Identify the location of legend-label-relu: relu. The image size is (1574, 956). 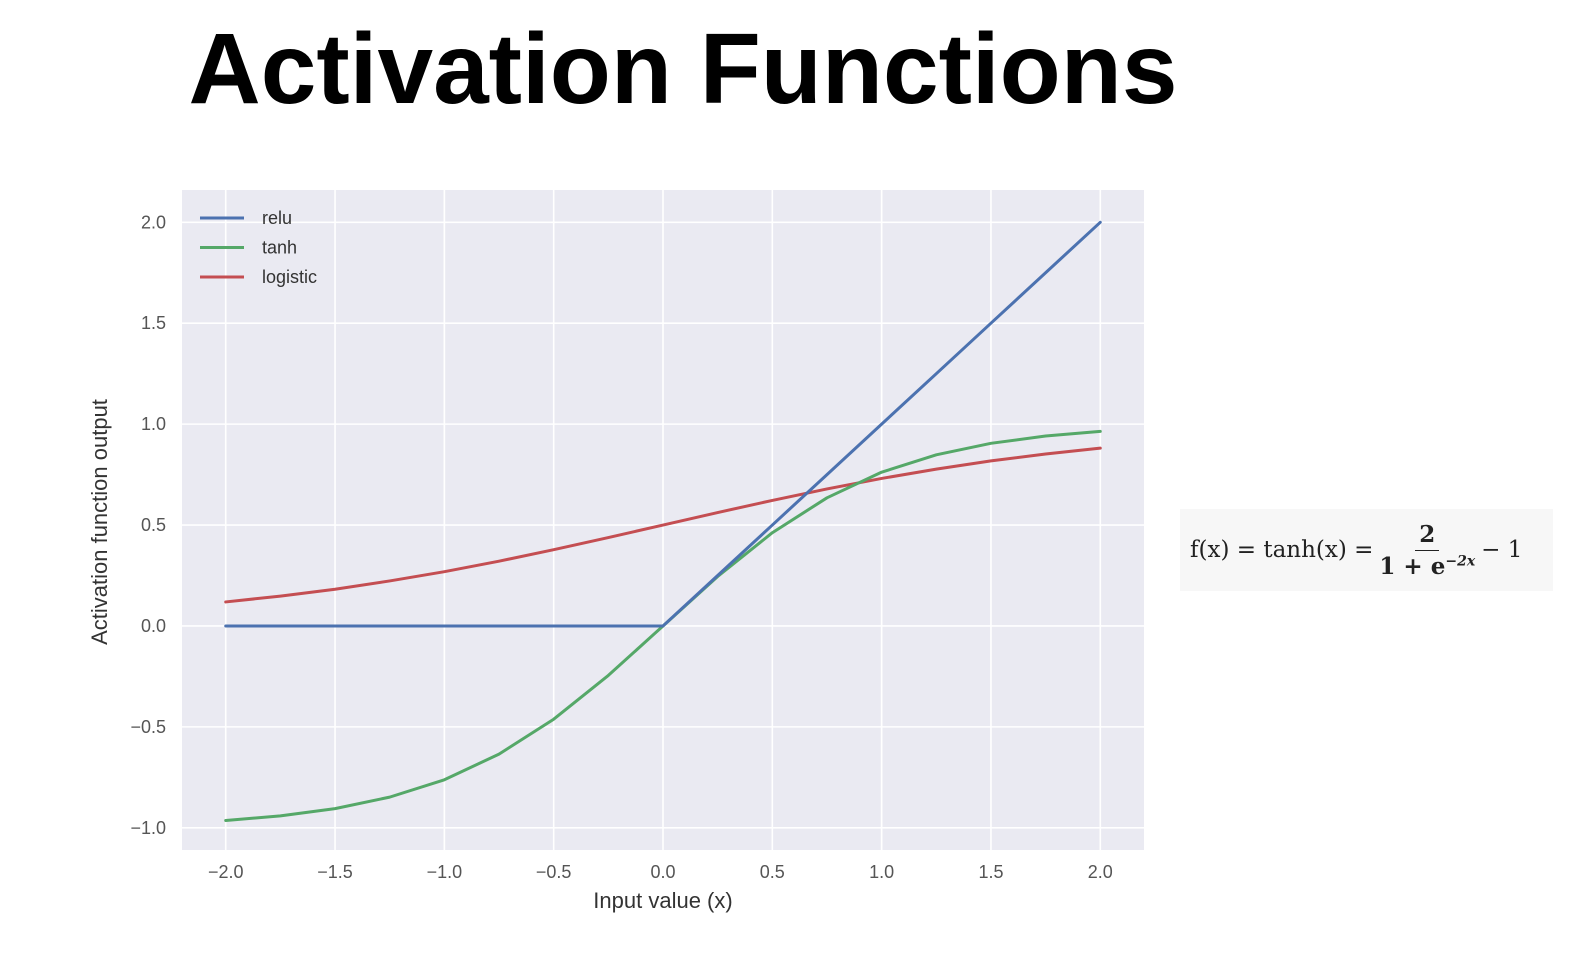
(277, 218).